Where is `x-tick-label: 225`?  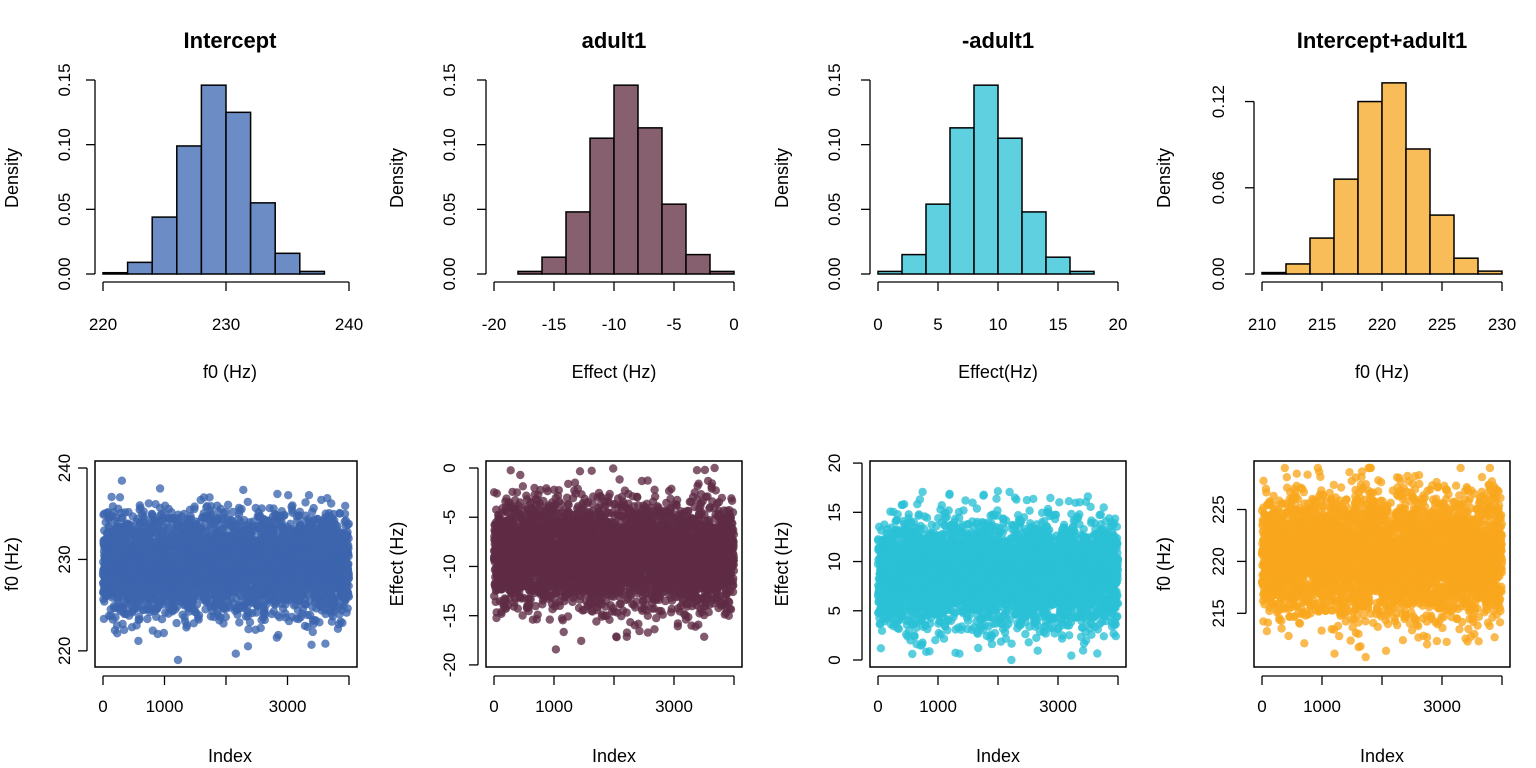
x-tick-label: 225 is located at coordinates (1442, 324).